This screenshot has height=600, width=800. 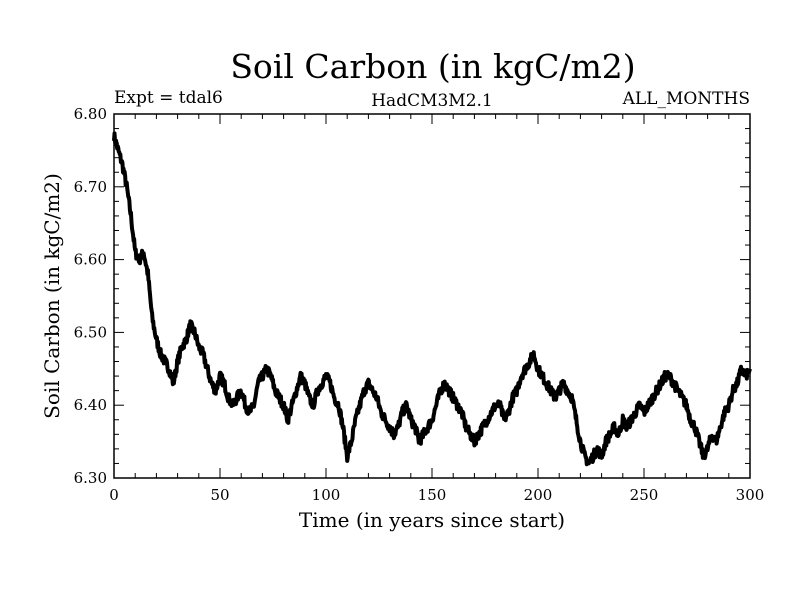 I want to click on y-tick-label: 6.70, so click(x=90, y=187).